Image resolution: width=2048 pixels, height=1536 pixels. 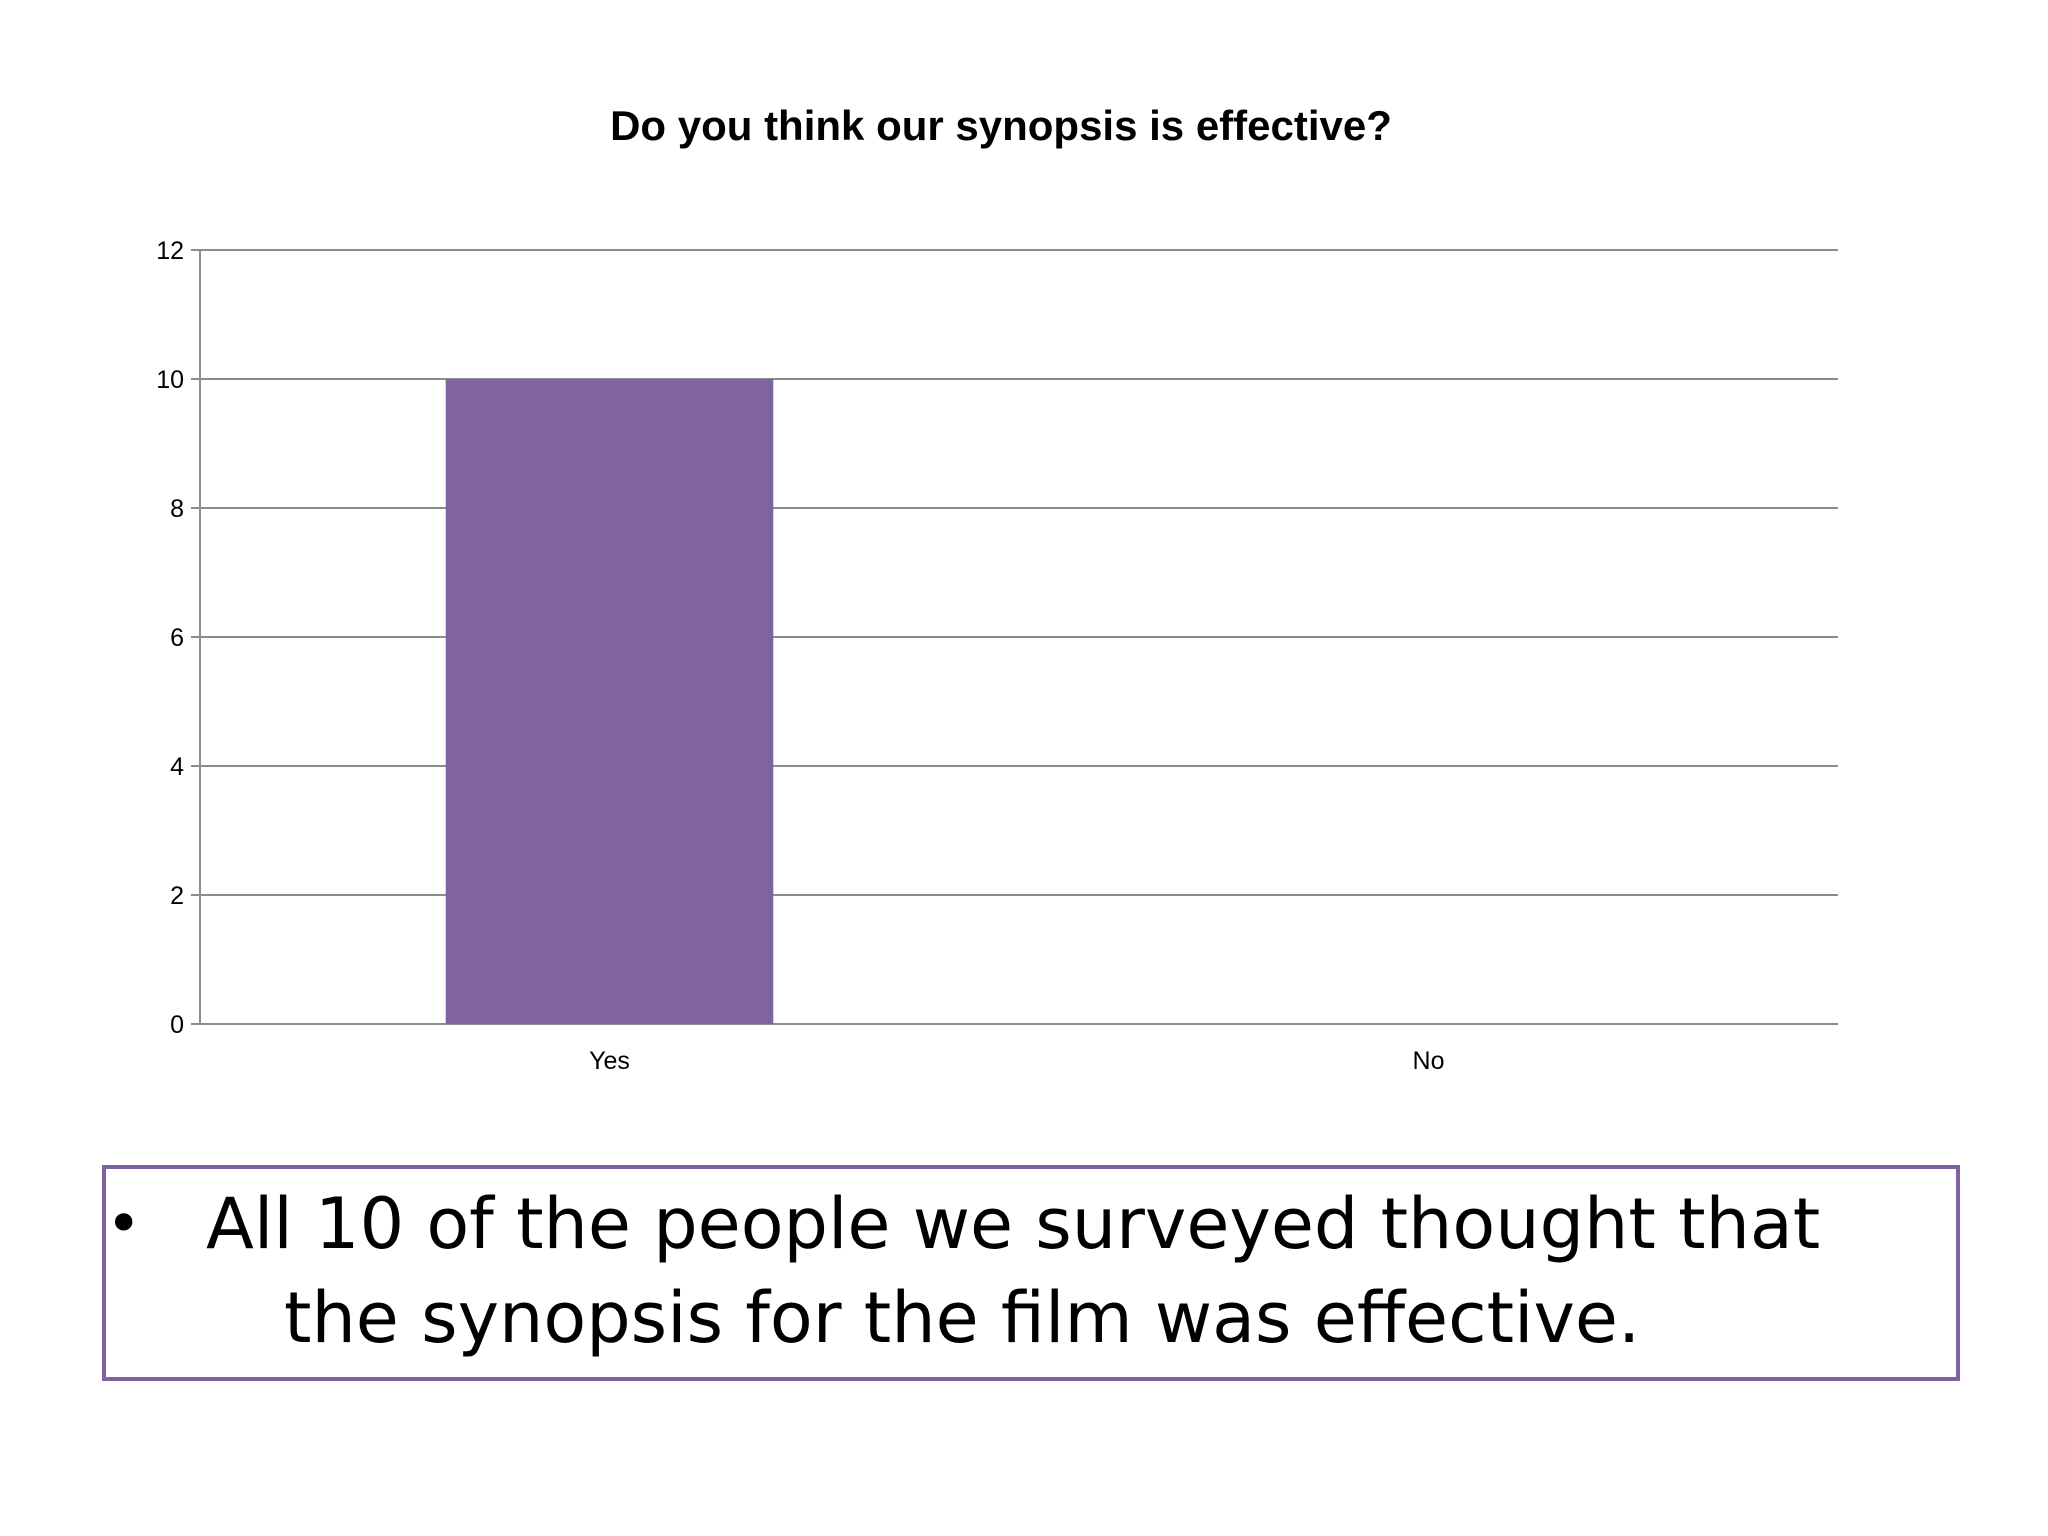 What do you see at coordinates (177, 767) in the screenshot?
I see `y-tick-label: 4` at bounding box center [177, 767].